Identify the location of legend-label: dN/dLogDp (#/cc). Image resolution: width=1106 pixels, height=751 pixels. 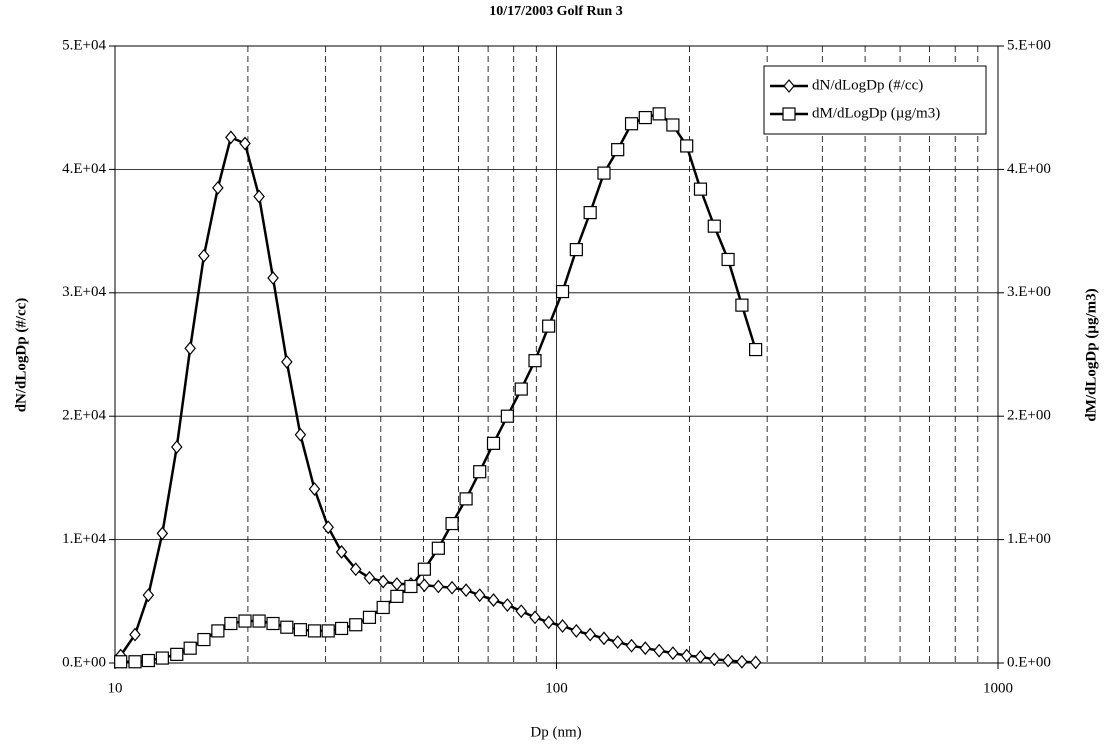
(867, 85).